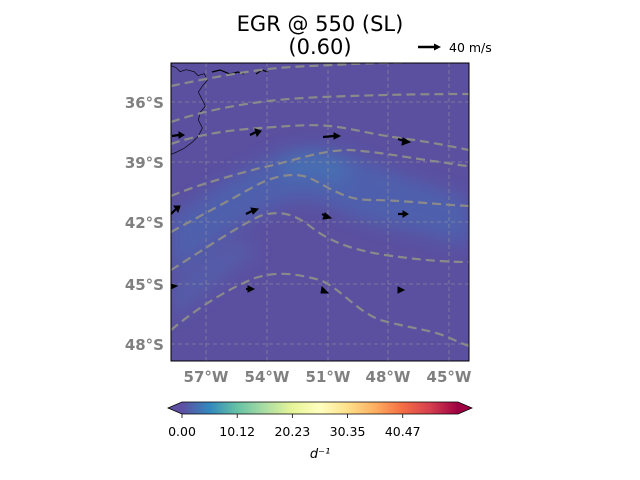 The image size is (640, 480). What do you see at coordinates (348, 431) in the screenshot?
I see `colorbar-tick-label: 30.35` at bounding box center [348, 431].